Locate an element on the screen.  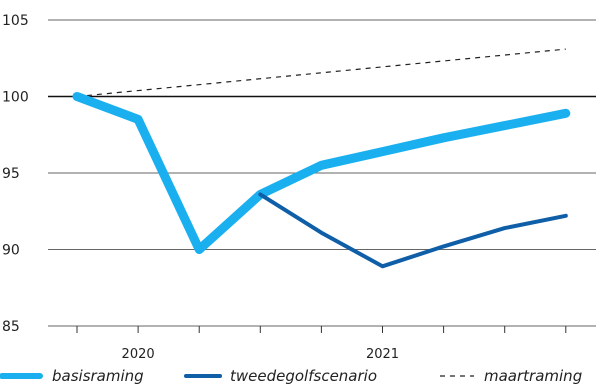
y-tick-label-85: 85 is located at coordinates (11, 327).